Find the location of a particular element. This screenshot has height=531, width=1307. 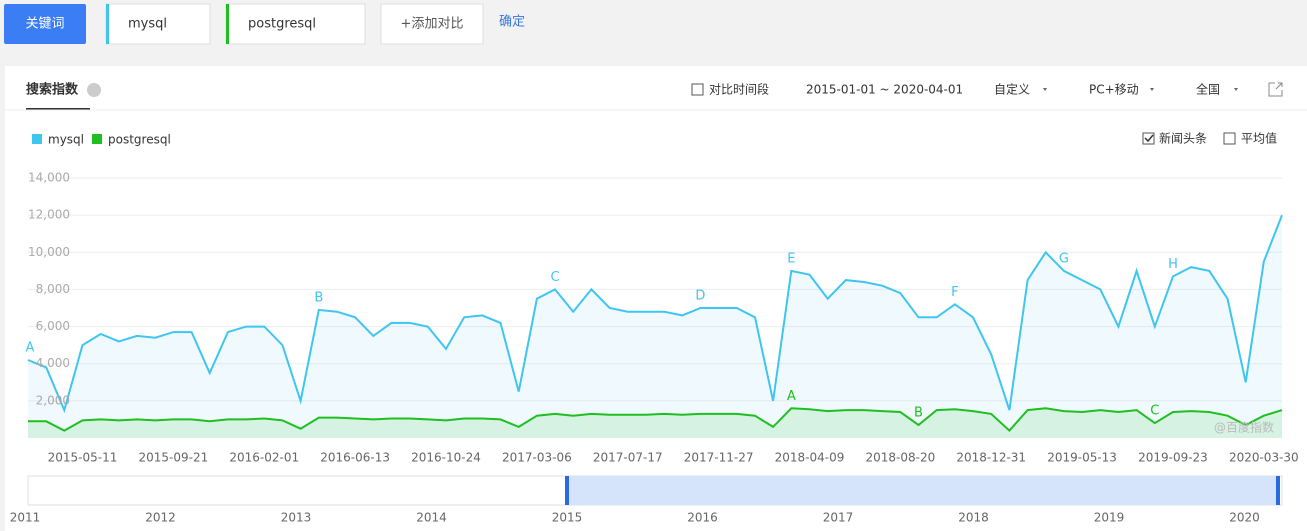

navigator-label: 2013 is located at coordinates (296, 518).